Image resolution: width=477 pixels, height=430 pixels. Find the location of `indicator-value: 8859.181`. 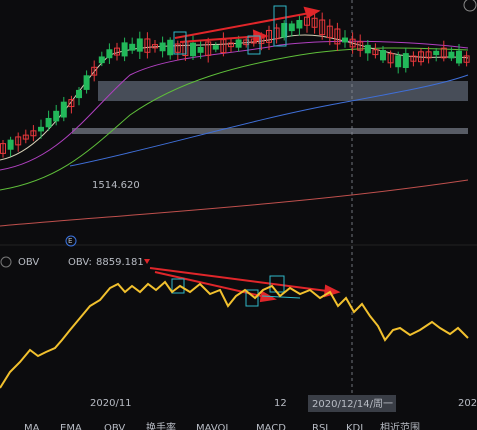

indicator-value: 8859.181 is located at coordinates (120, 262).